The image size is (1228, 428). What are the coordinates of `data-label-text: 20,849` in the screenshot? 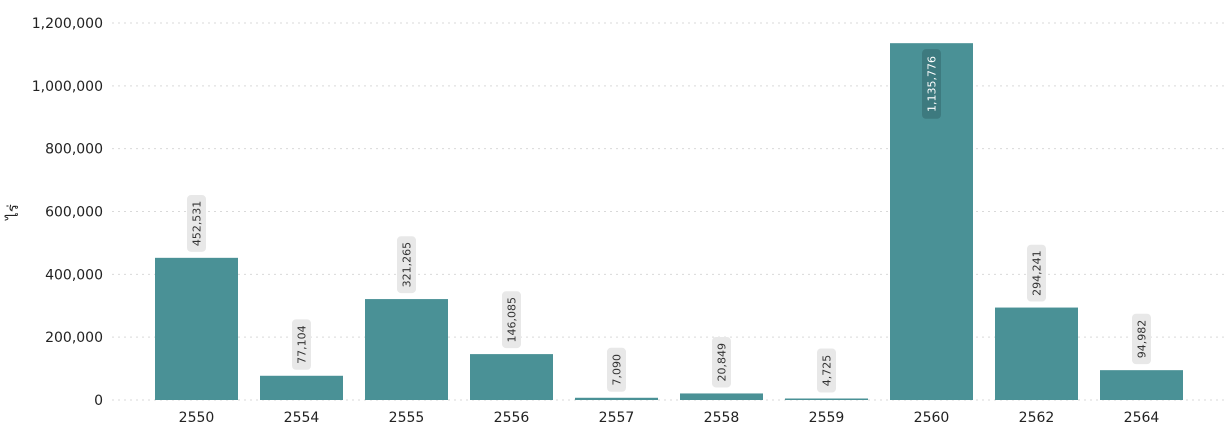 It's located at (722, 362).